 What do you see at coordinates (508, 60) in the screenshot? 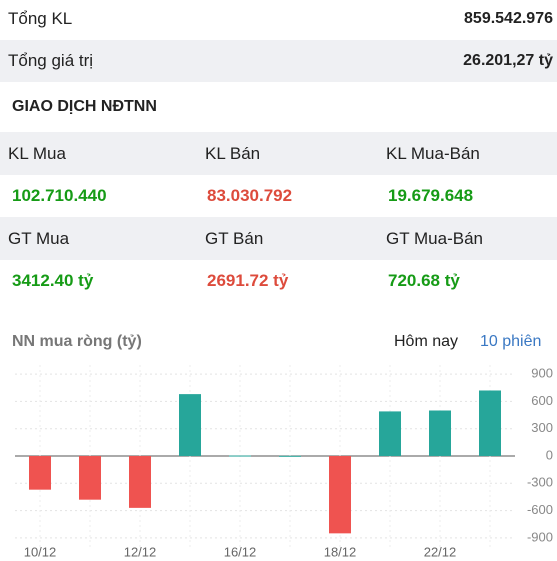
I see `value: 26.201,27 tỷ` at bounding box center [508, 60].